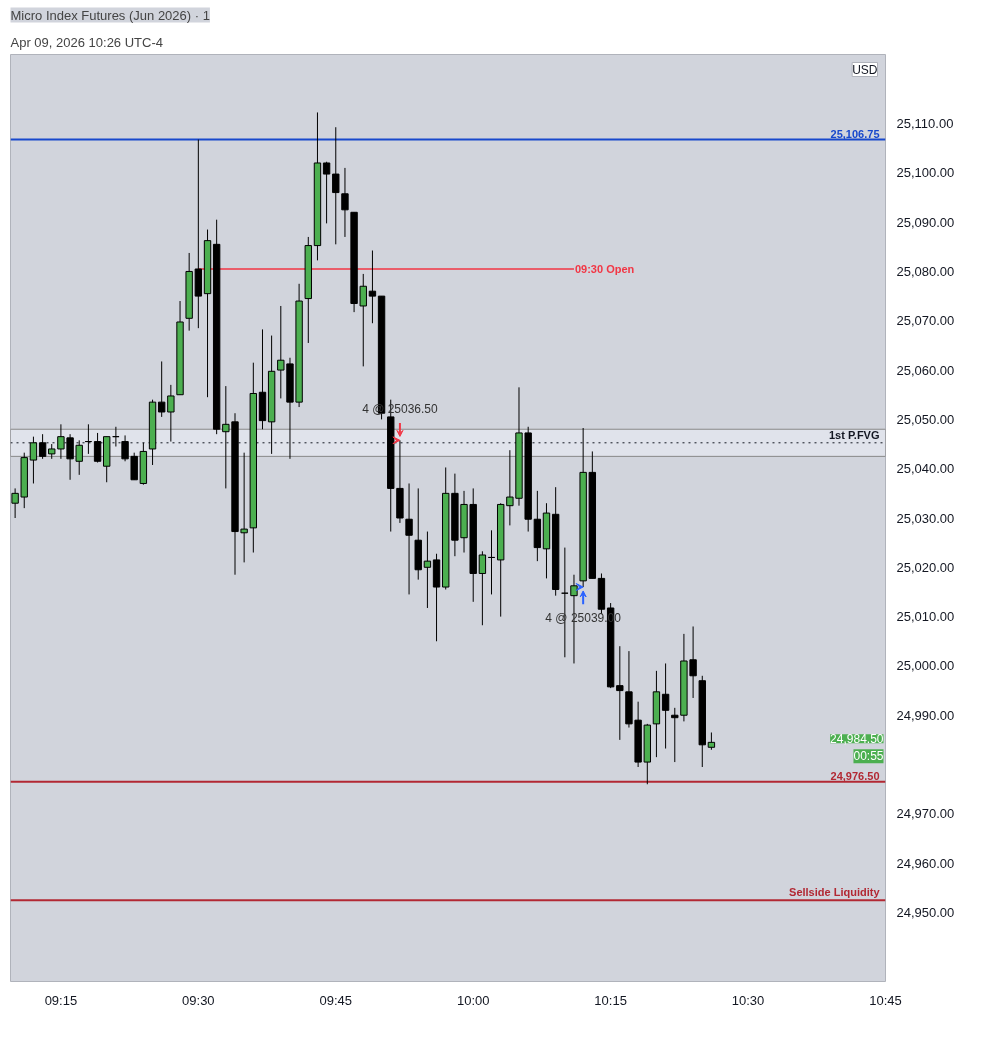 The width and height of the screenshot is (981, 1060). Describe the element at coordinates (925, 912) in the screenshot. I see `y-tick-label: 24,950.00` at that location.